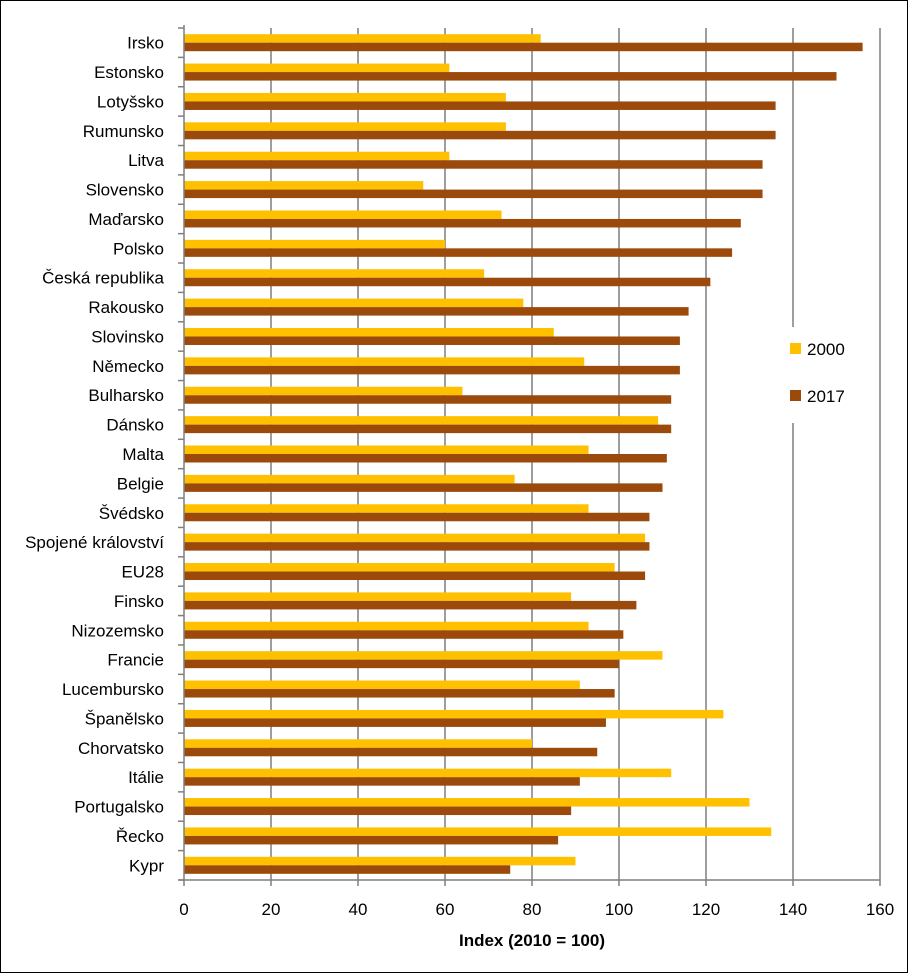 The image size is (908, 973). I want to click on category-label: Slovensko, so click(125, 190).